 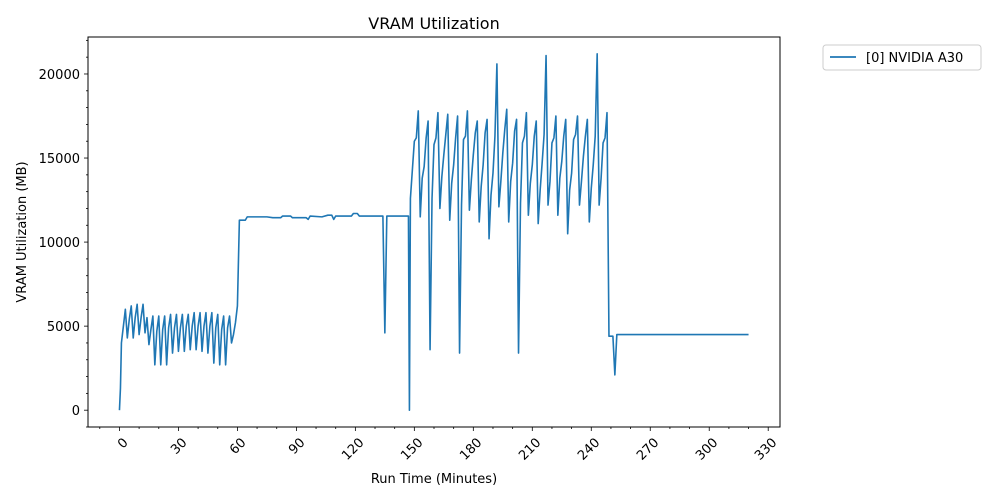 I want to click on x-tick-label: 90, so click(x=297, y=446).